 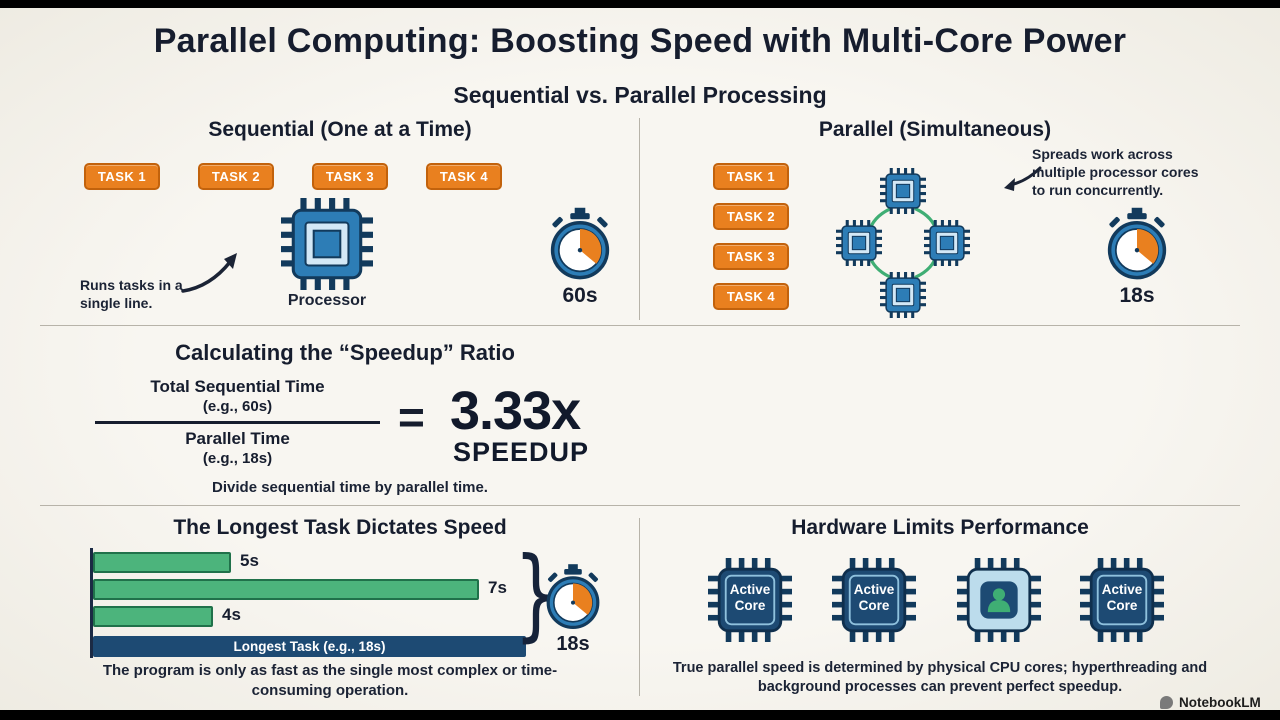 I want to click on speedup-value: 3.33x, so click(x=515, y=411).